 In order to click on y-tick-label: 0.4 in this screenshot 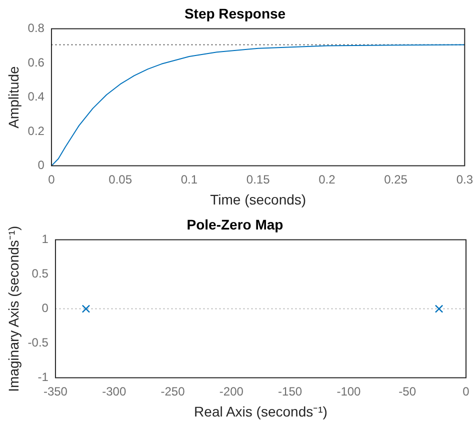, I will do `click(36, 97)`.